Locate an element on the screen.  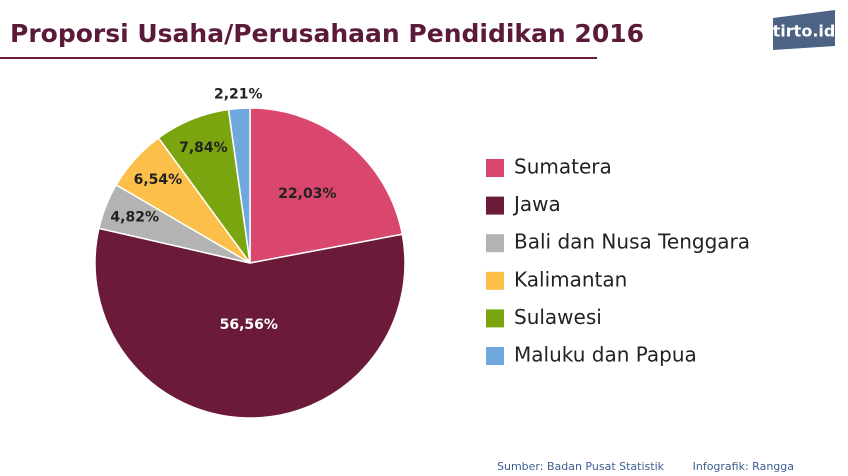
value-label: 56,56% is located at coordinates (249, 325).